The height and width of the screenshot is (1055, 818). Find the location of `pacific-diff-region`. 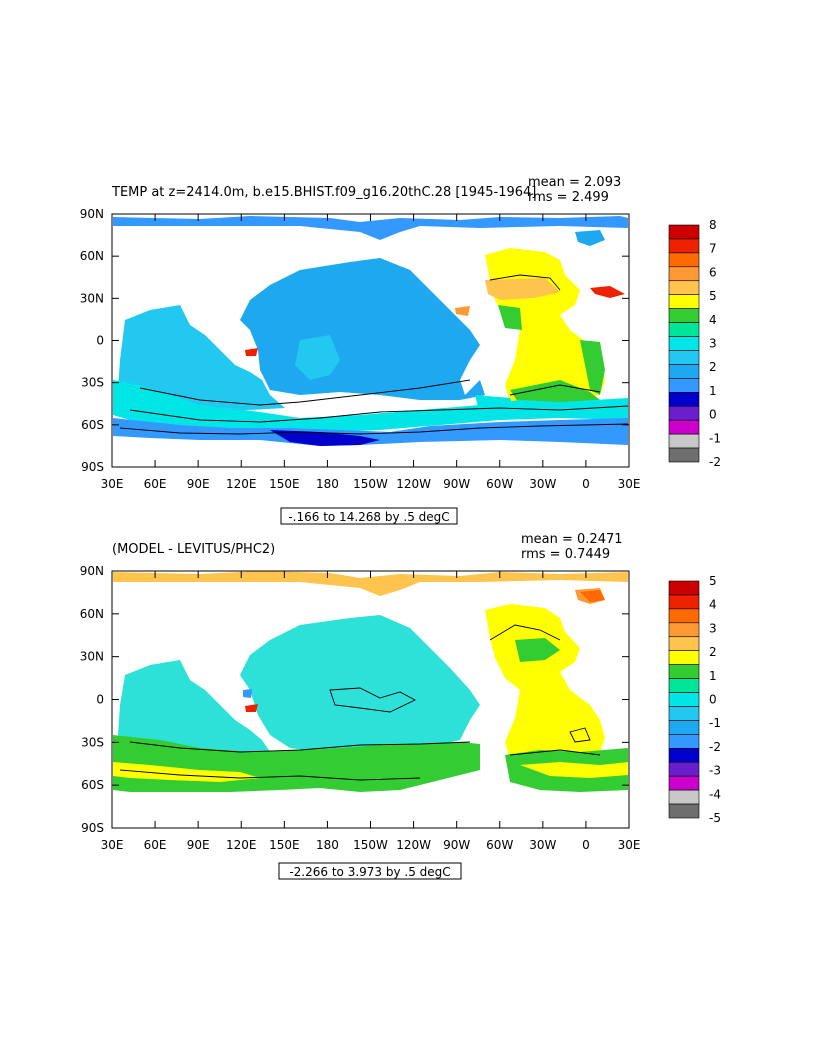

pacific-diff-region is located at coordinates (360, 683).